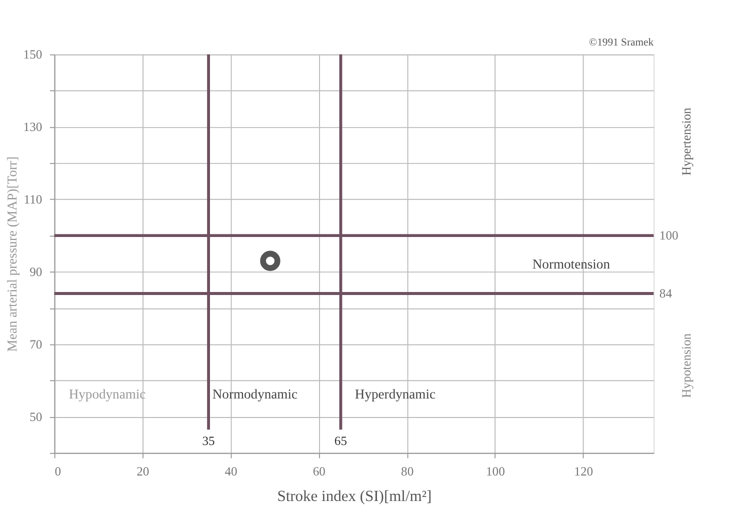 The height and width of the screenshot is (513, 737). What do you see at coordinates (255, 394) in the screenshot?
I see `annotation: Normodynamic` at bounding box center [255, 394].